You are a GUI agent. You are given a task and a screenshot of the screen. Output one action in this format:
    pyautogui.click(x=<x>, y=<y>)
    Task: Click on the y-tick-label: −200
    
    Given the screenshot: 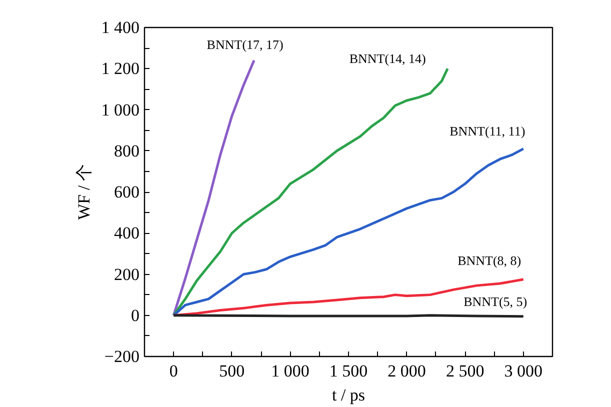 What is the action you would take?
    pyautogui.click(x=122, y=356)
    